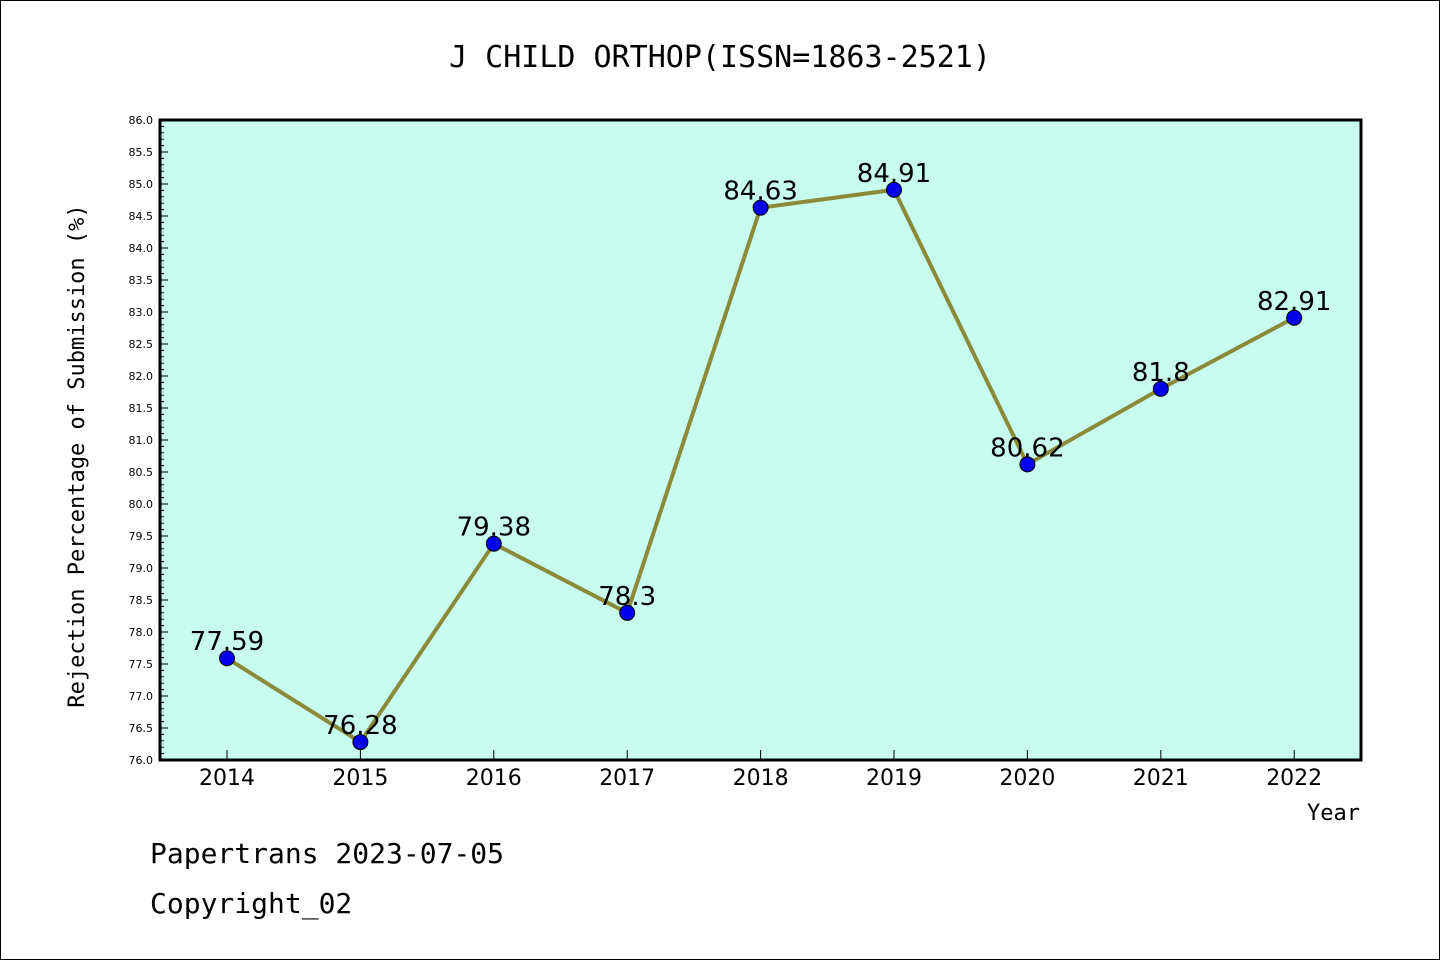  What do you see at coordinates (227, 642) in the screenshot?
I see `data-label: 77.59` at bounding box center [227, 642].